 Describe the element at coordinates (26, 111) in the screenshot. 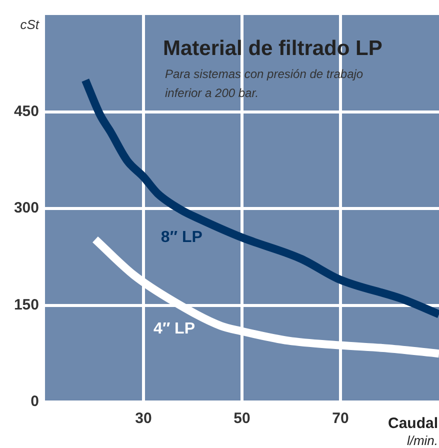

I see `y-tick-label: 450` at that location.